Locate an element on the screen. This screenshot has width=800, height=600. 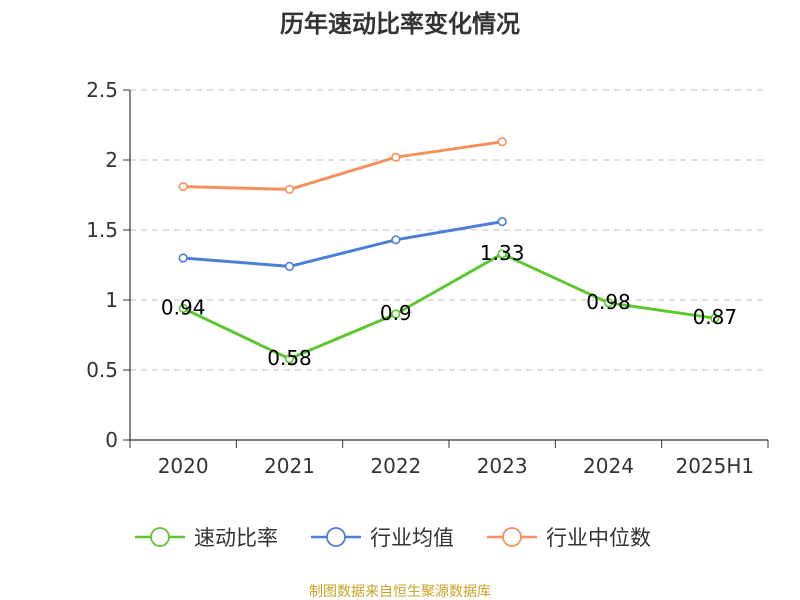
data-label: 0.58 is located at coordinates (289, 358).